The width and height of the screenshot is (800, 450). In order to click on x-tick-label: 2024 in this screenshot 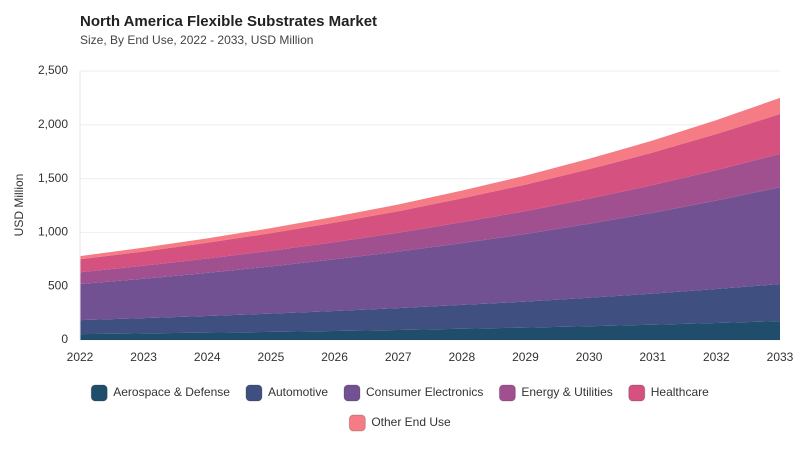, I will do `click(207, 357)`.